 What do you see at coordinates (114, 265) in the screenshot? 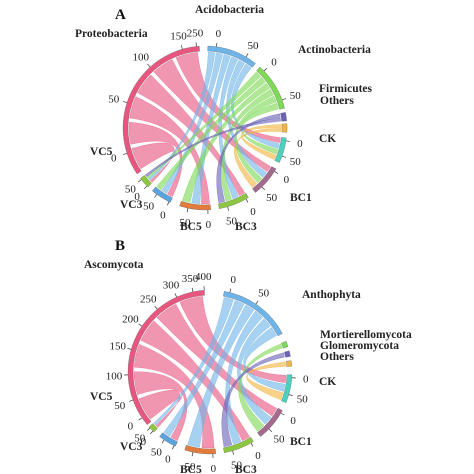
I see `sector-label-ascomycota: Ascomycota` at bounding box center [114, 265].